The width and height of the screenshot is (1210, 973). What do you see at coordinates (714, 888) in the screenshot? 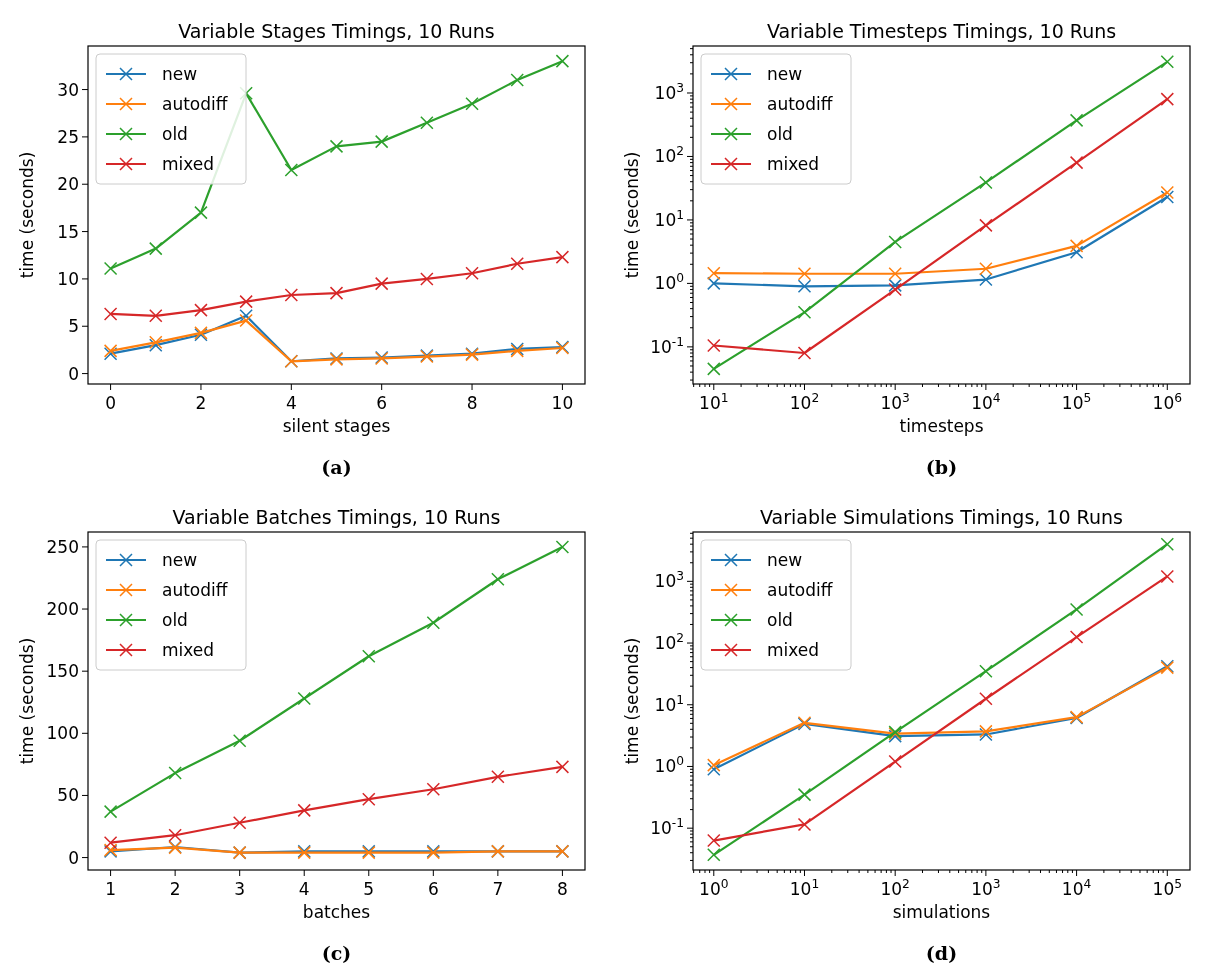
I see `x-tick-label: 10$^{0}$` at bounding box center [714, 888].